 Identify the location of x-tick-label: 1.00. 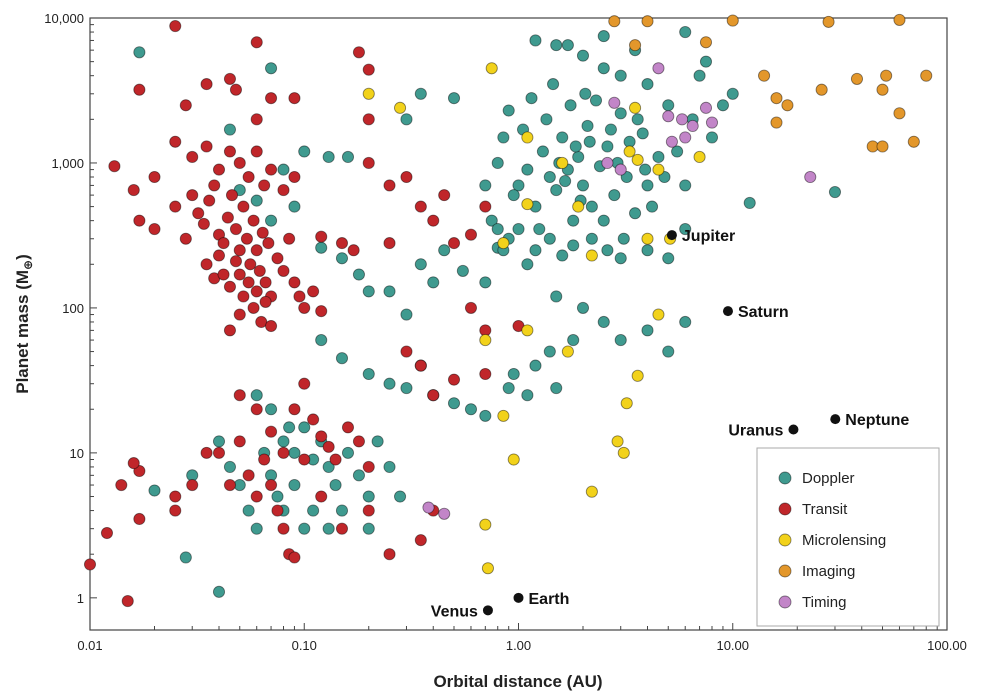
(518, 645).